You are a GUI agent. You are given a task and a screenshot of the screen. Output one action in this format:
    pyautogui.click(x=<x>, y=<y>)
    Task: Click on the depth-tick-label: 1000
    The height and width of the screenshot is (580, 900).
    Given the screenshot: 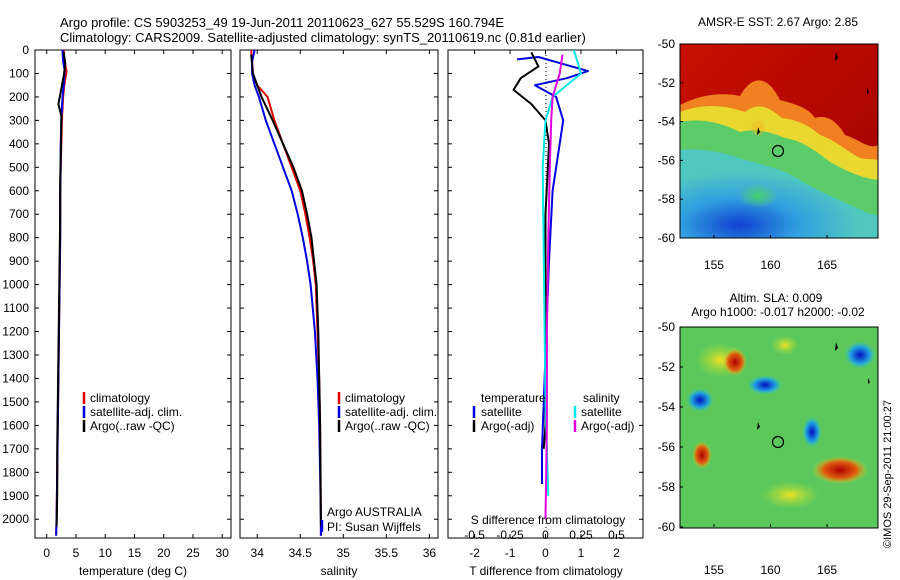 What is the action you would take?
    pyautogui.click(x=15, y=285)
    